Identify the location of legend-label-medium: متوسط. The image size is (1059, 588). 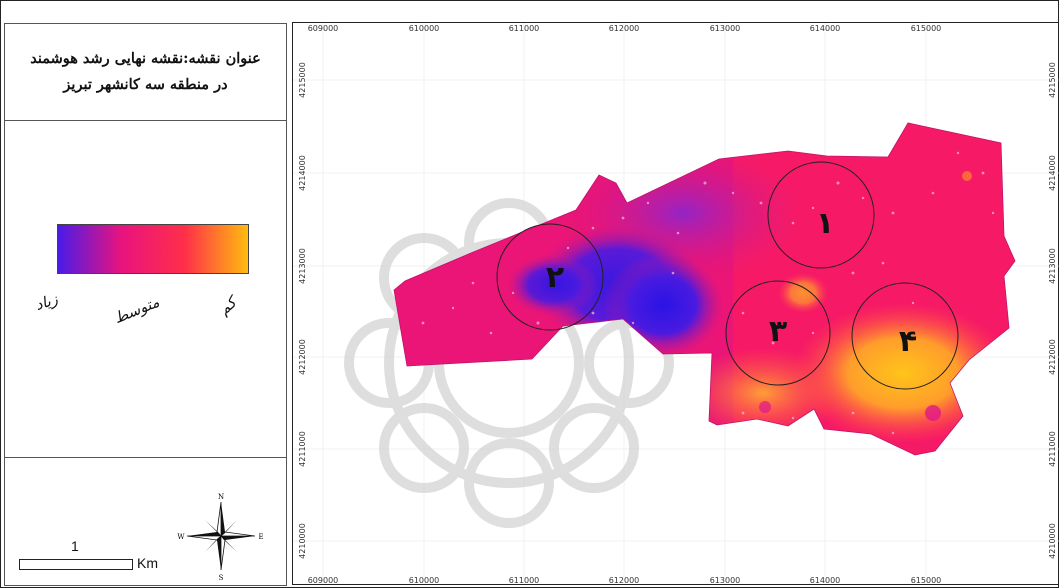
(136, 310).